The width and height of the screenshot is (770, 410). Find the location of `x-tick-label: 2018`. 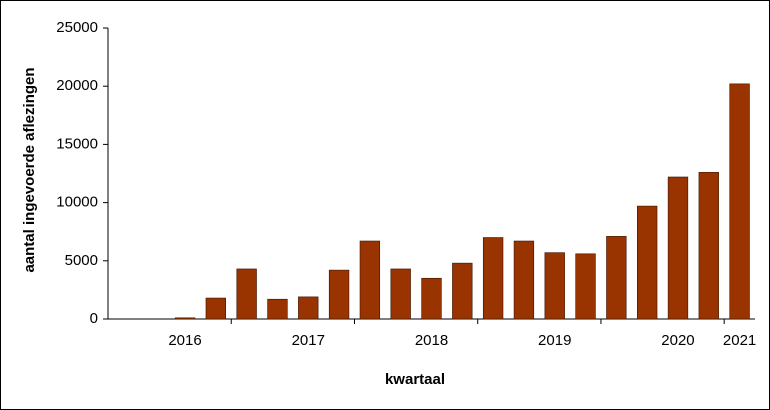

x-tick-label: 2018 is located at coordinates (431, 340).